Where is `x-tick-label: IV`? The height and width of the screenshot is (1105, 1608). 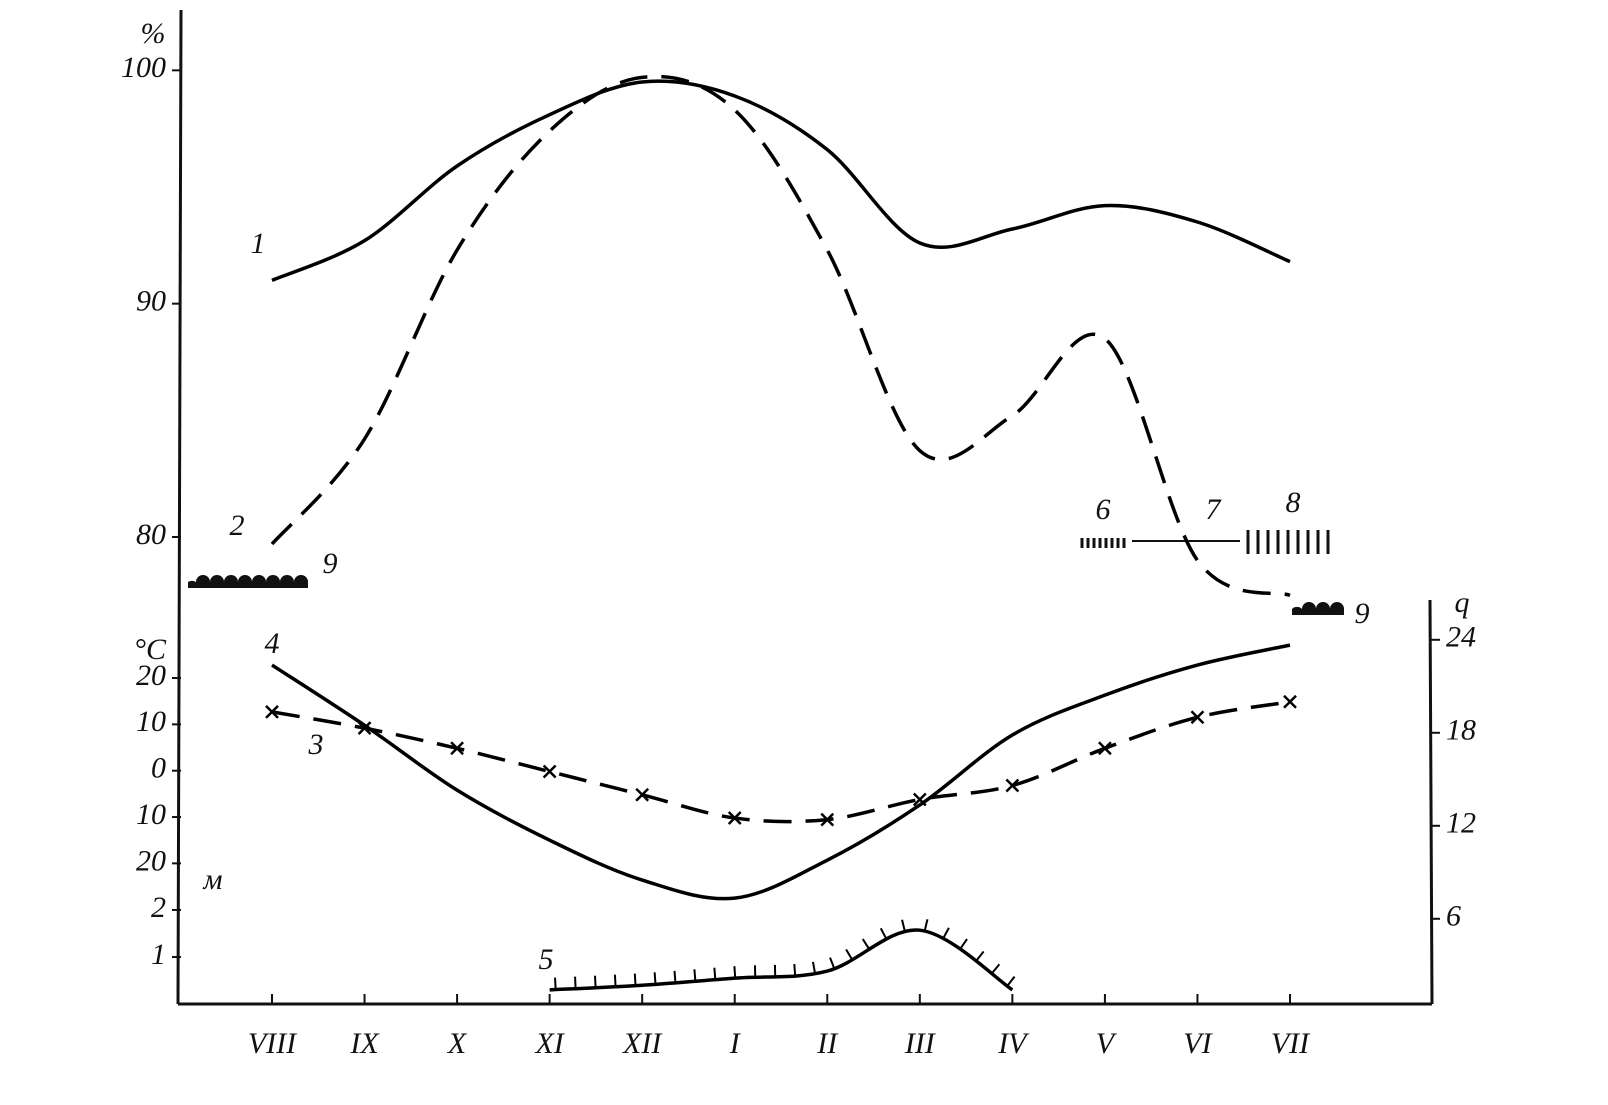
x-tick-label: IV is located at coordinates (1013, 1043).